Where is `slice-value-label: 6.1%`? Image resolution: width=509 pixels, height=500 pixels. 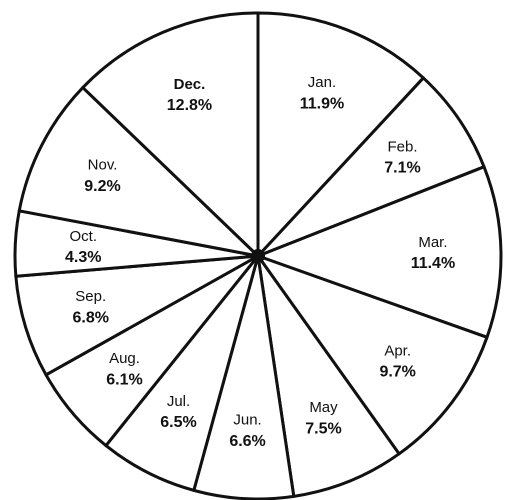 slice-value-label: 6.1% is located at coordinates (124, 379).